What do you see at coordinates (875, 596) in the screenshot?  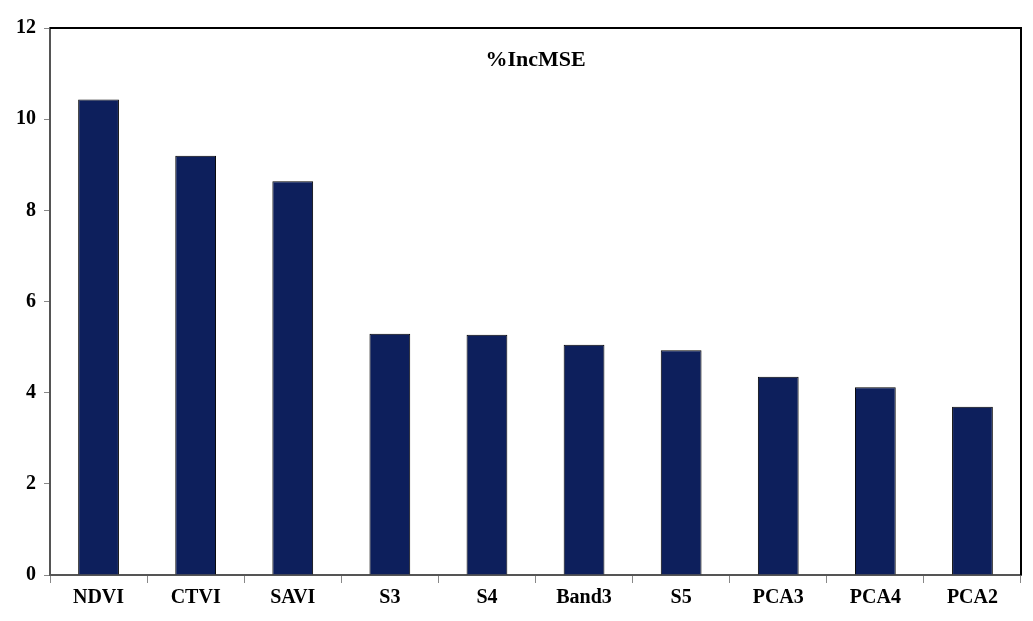 I see `x-tick-label: PCA4` at bounding box center [875, 596].